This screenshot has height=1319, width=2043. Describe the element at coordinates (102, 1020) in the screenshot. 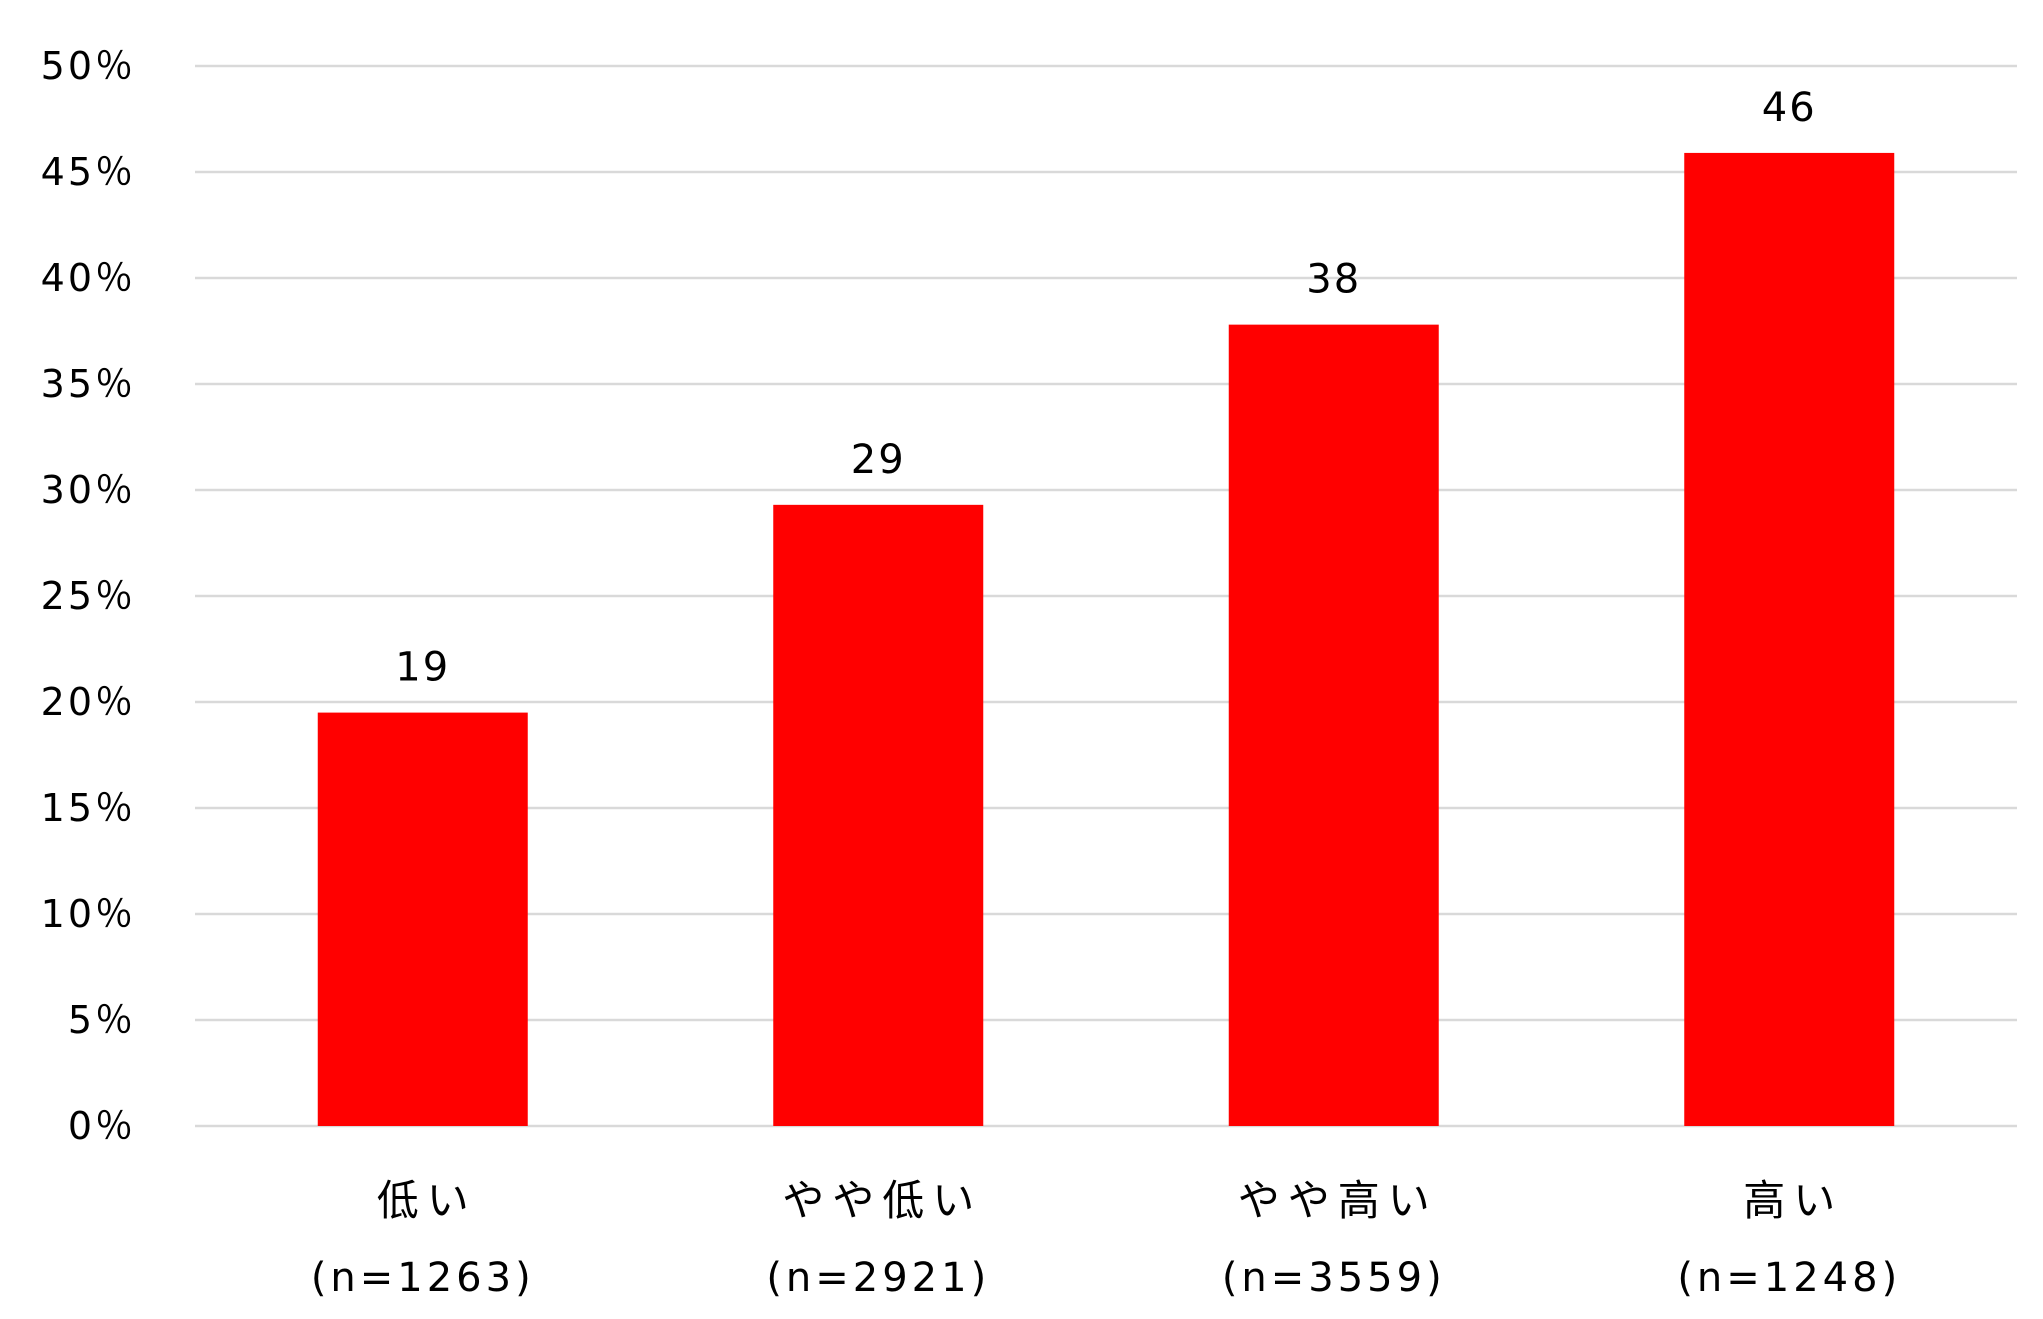

I see `y-tick-label: 5％` at that location.